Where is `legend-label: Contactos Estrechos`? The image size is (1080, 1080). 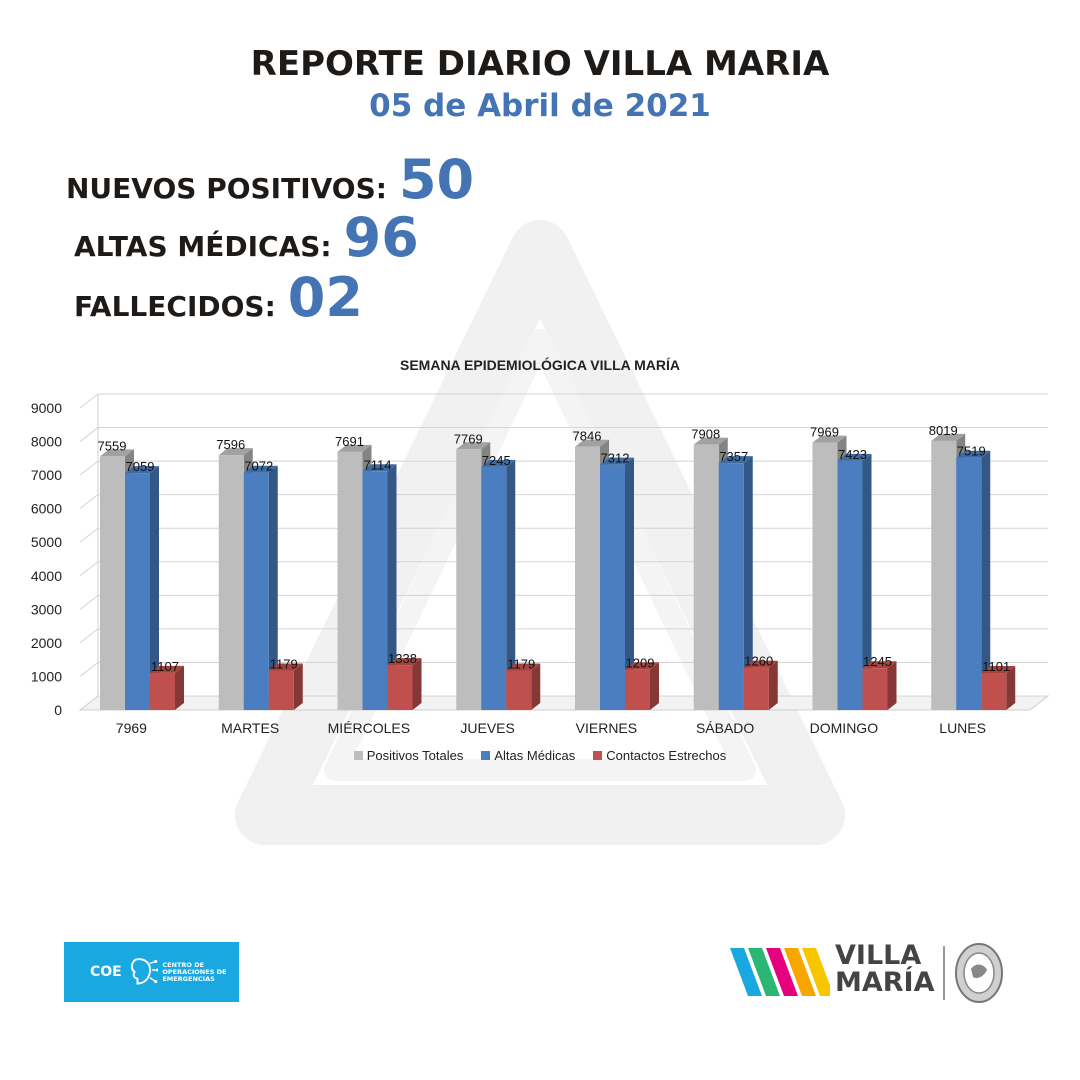
legend-label: Contactos Estrechos is located at coordinates (666, 755).